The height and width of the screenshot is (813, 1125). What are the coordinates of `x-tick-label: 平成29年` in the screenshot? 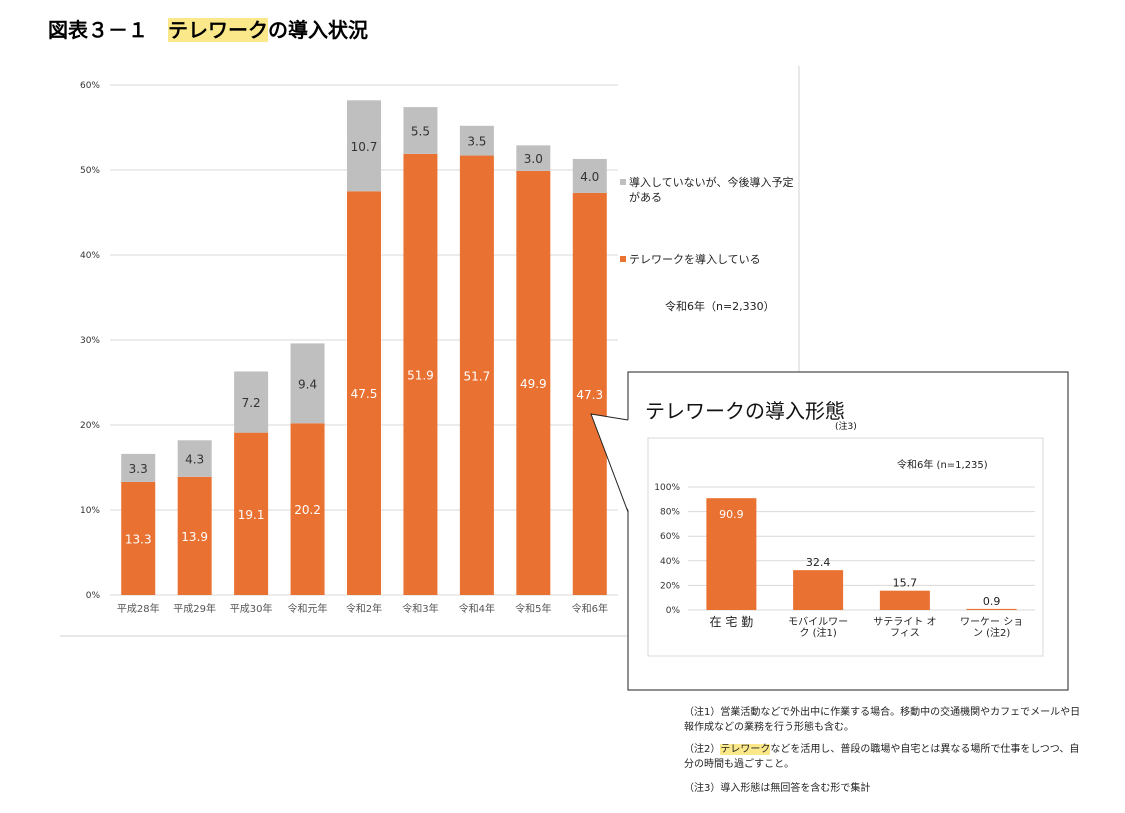 It's located at (194, 608).